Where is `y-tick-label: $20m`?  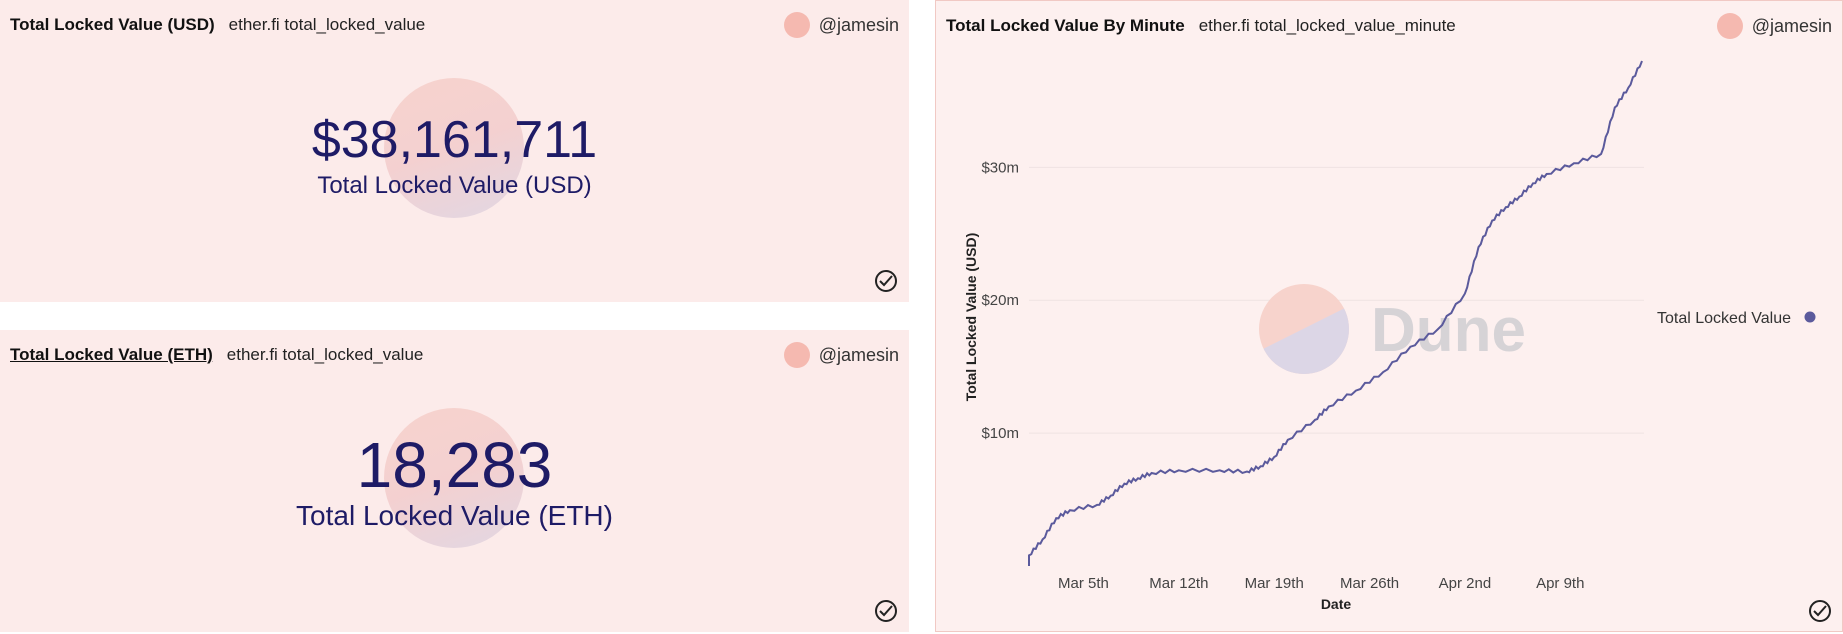
y-tick-label: $20m is located at coordinates (1000, 300).